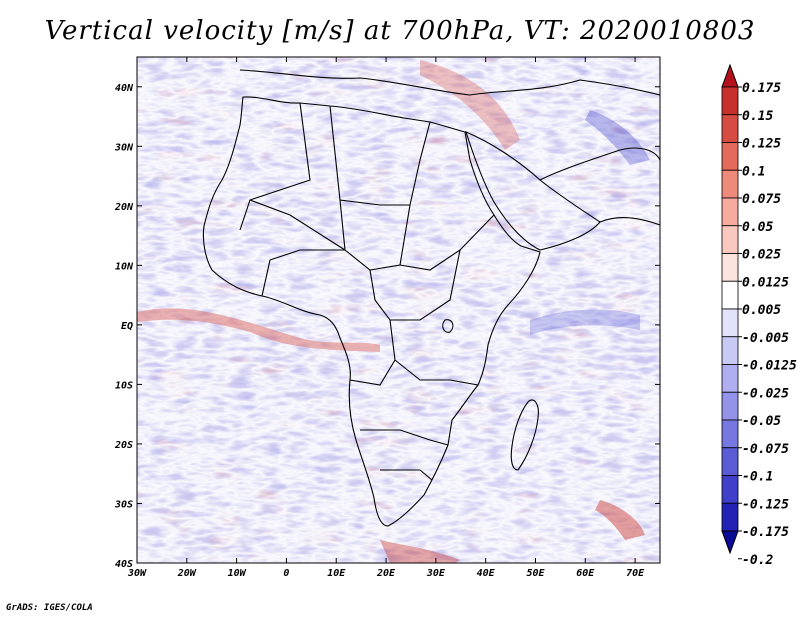  Describe the element at coordinates (757, 227) in the screenshot. I see `colorbar-label: 0.05` at that location.